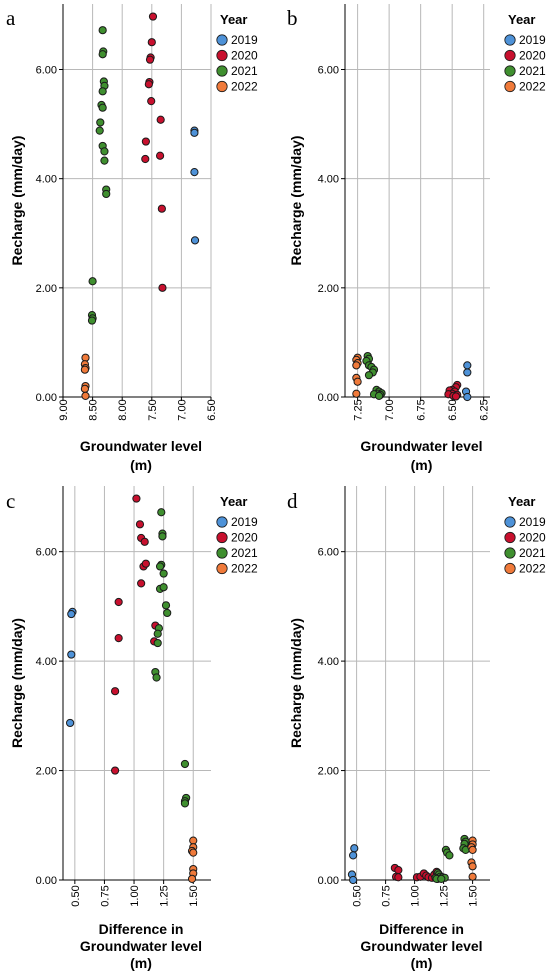 This screenshot has height=974, width=550. What do you see at coordinates (76, 895) in the screenshot?
I see `x-tick-label: 0.50` at bounding box center [76, 895].